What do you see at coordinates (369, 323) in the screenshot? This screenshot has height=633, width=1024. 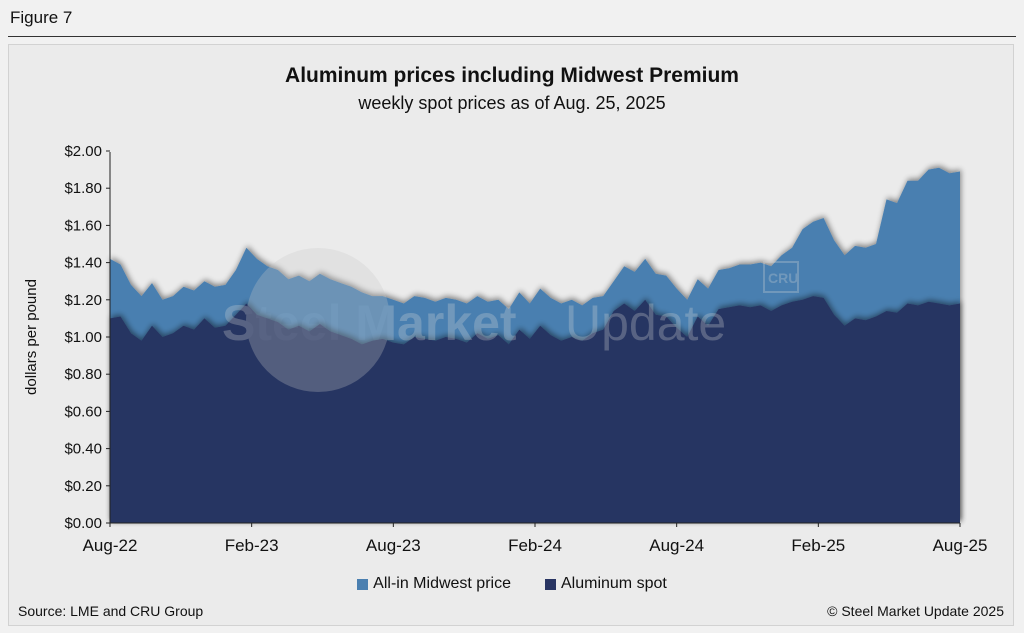 I see `watermark-text-bold: Steel Market` at bounding box center [369, 323].